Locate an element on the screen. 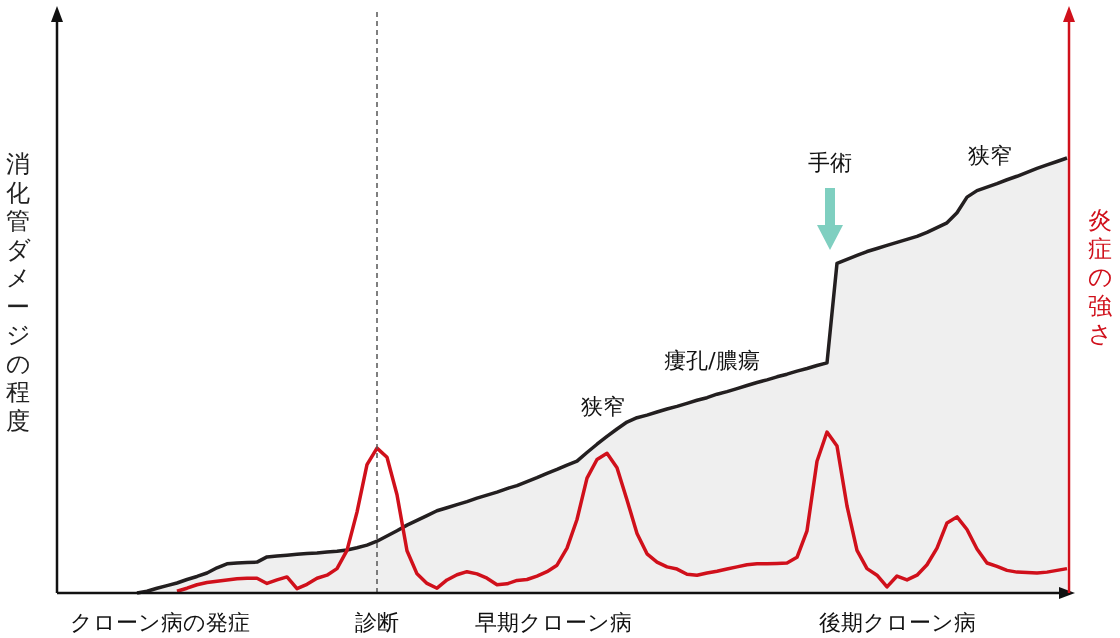 This screenshot has width=1120, height=638. text: 診断 is located at coordinates (377, 622).